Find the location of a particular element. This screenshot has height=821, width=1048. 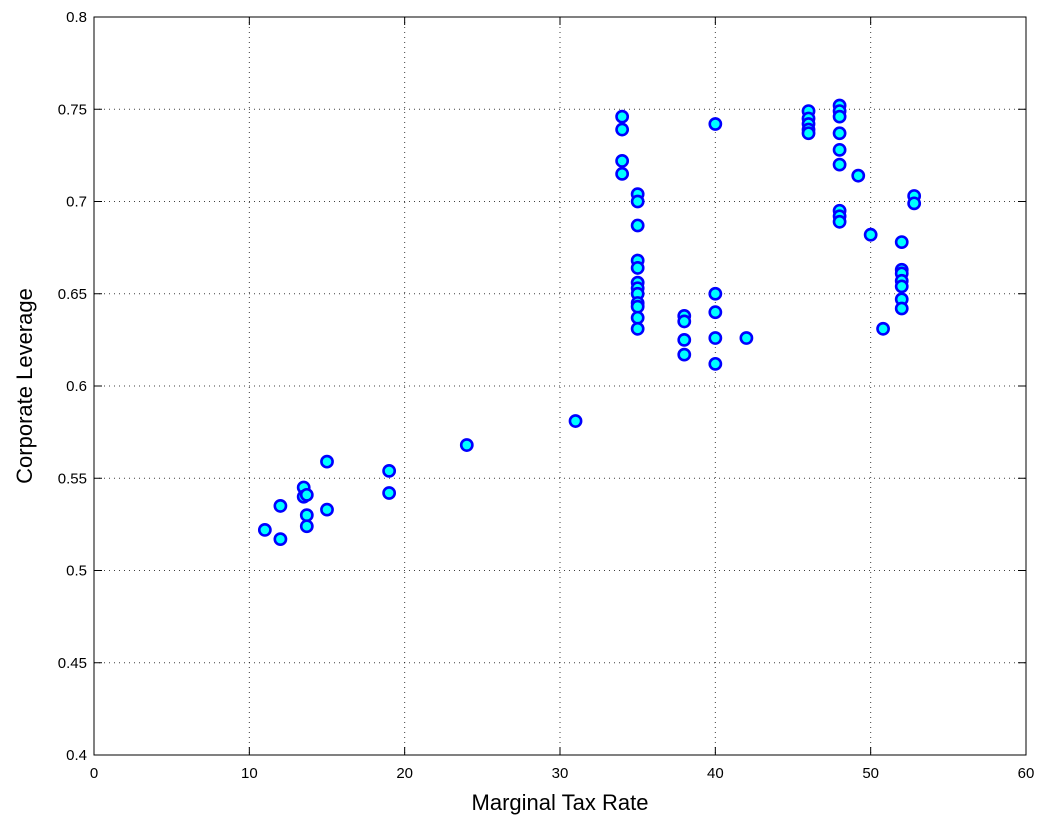

x-tick-label: 0 is located at coordinates (94, 773).